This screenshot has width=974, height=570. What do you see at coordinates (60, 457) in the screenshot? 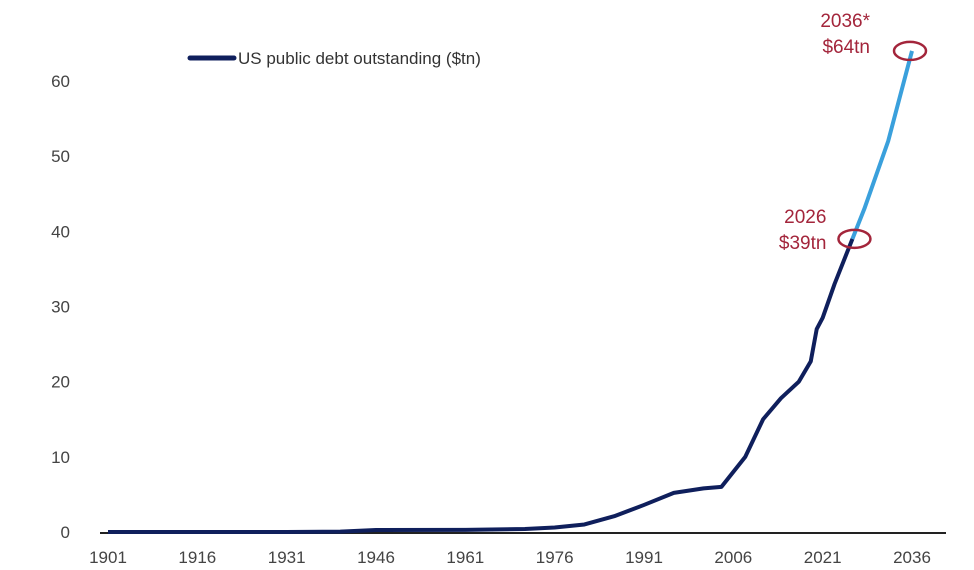
I see `y-tick-label: 10` at bounding box center [60, 457].